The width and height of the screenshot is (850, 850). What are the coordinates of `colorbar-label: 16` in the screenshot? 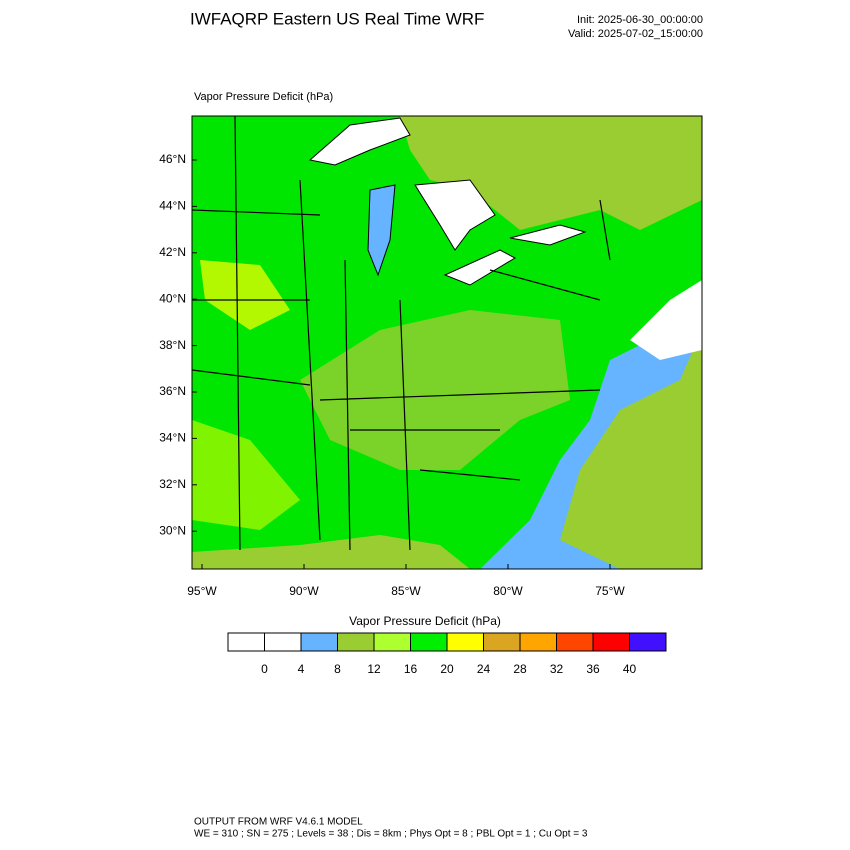 It's located at (411, 669).